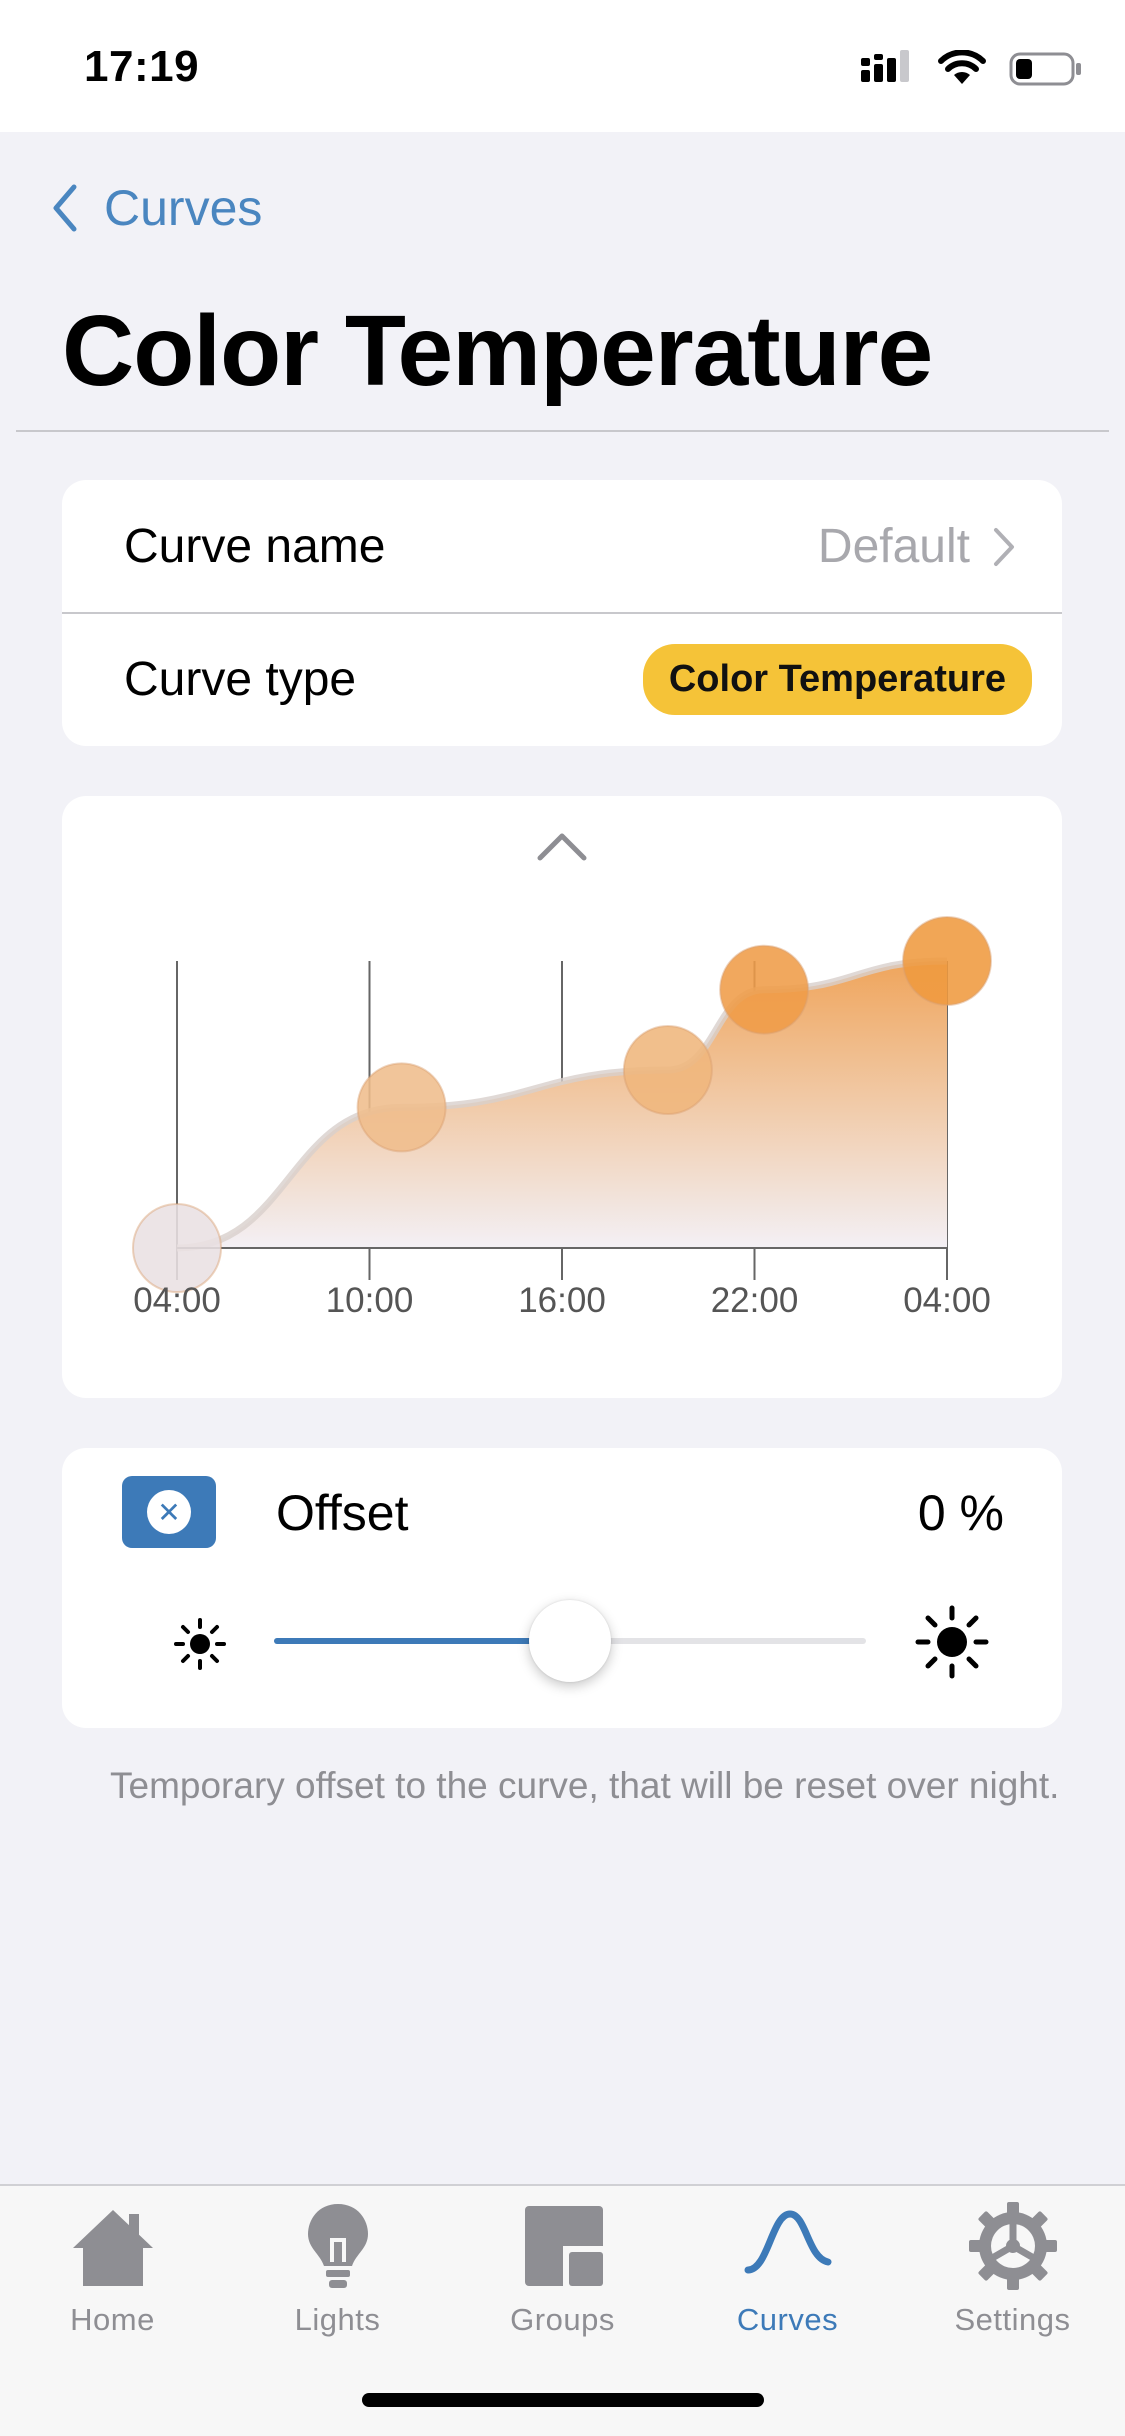 The image size is (1125, 2436). Describe the element at coordinates (112, 2248) in the screenshot. I see `home-icon` at that location.